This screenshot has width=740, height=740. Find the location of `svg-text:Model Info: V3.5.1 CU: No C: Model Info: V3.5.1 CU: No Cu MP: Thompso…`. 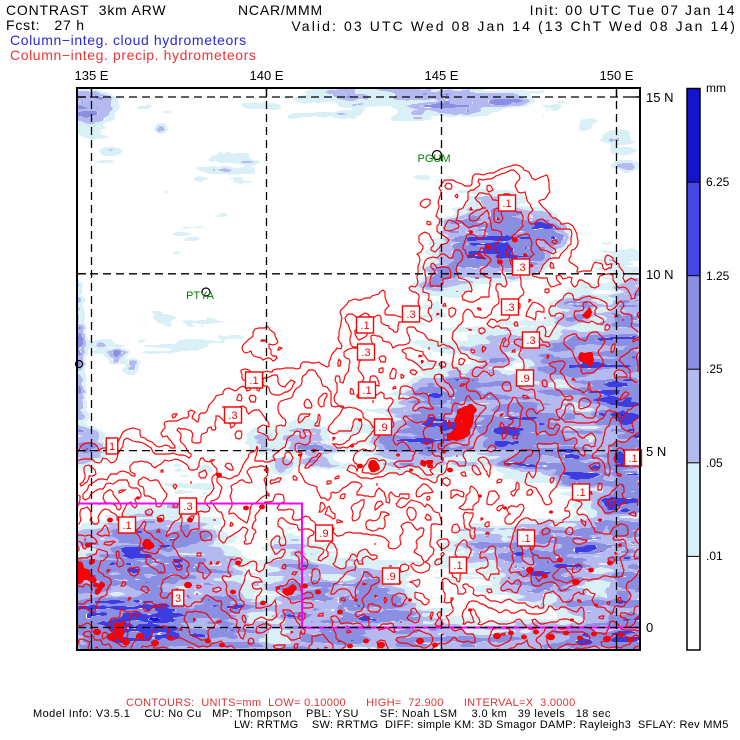

svg-text:Model Info: V3.5.1 CU: No C: Model Info: V3.5.1 CU: No Cu MP: Thompso… is located at coordinates (322, 714).